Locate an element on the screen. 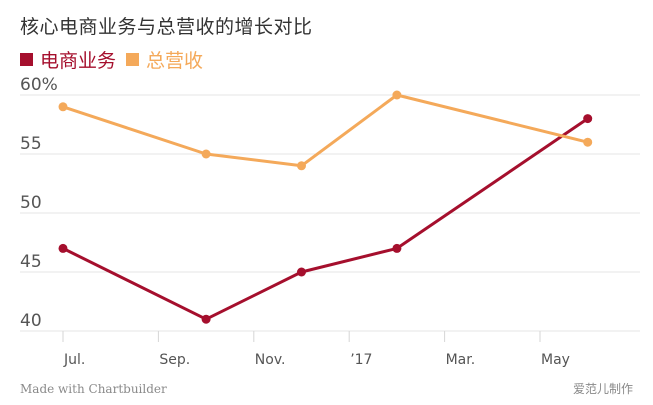 Image resolution: width=653 pixels, height=405 pixels. chart-legend: 电商业务 总营收 is located at coordinates (116, 59).